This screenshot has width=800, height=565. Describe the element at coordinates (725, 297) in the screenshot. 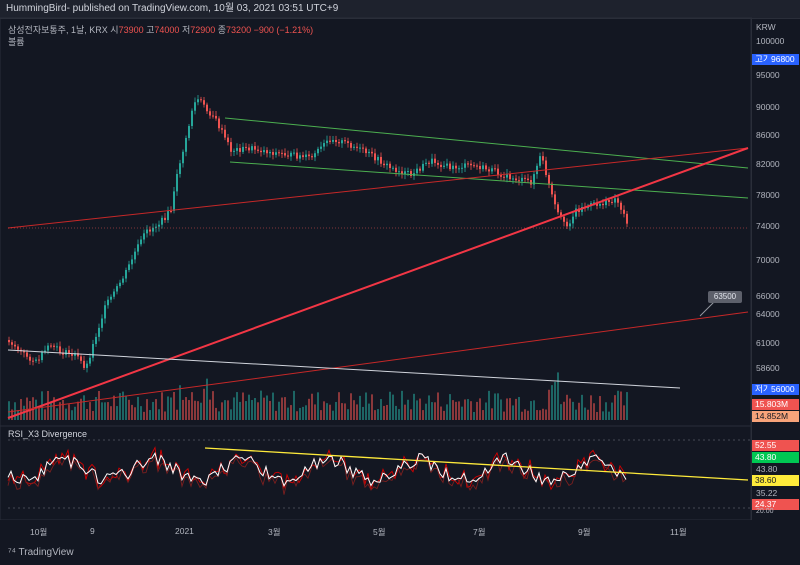

I see `price-callout: 63500` at that location.